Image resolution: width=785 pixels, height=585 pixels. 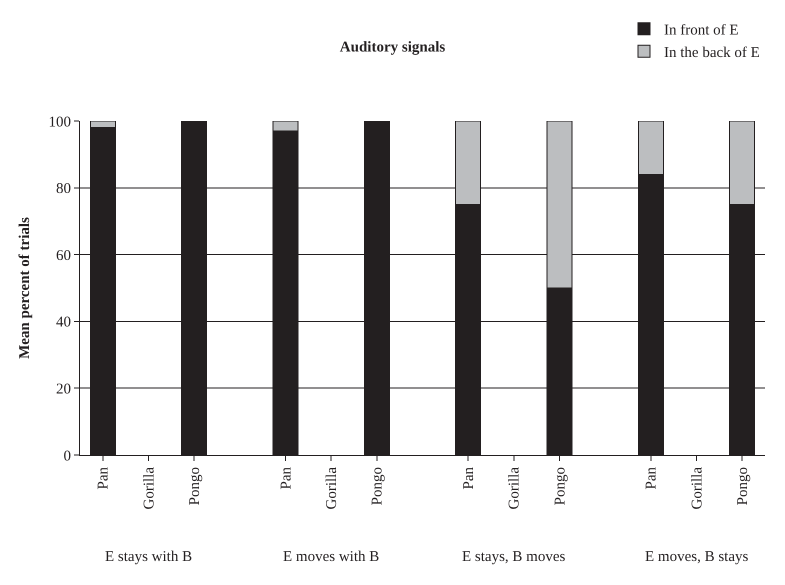 What do you see at coordinates (63, 189) in the screenshot?
I see `y-tick-label: 80` at bounding box center [63, 189].